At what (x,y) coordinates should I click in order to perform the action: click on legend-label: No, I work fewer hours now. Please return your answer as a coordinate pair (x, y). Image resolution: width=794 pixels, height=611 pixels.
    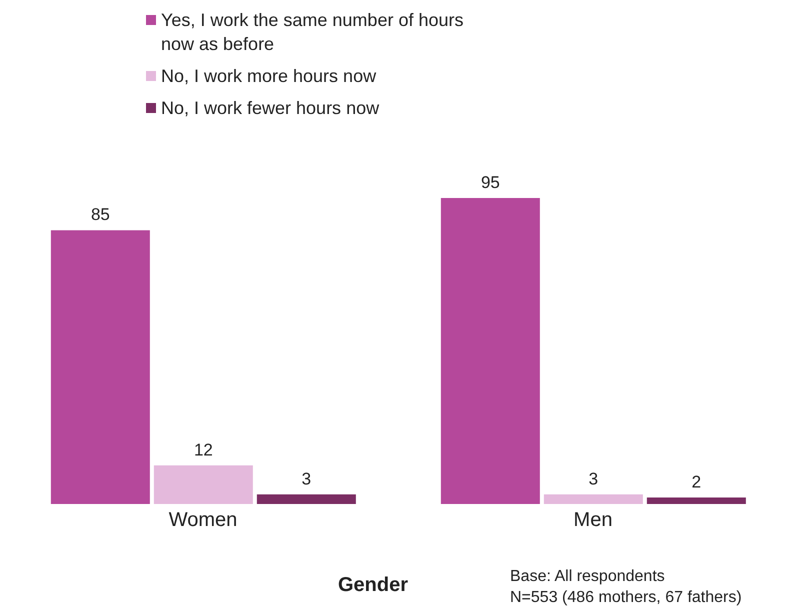
    Looking at the image, I should click on (270, 108).